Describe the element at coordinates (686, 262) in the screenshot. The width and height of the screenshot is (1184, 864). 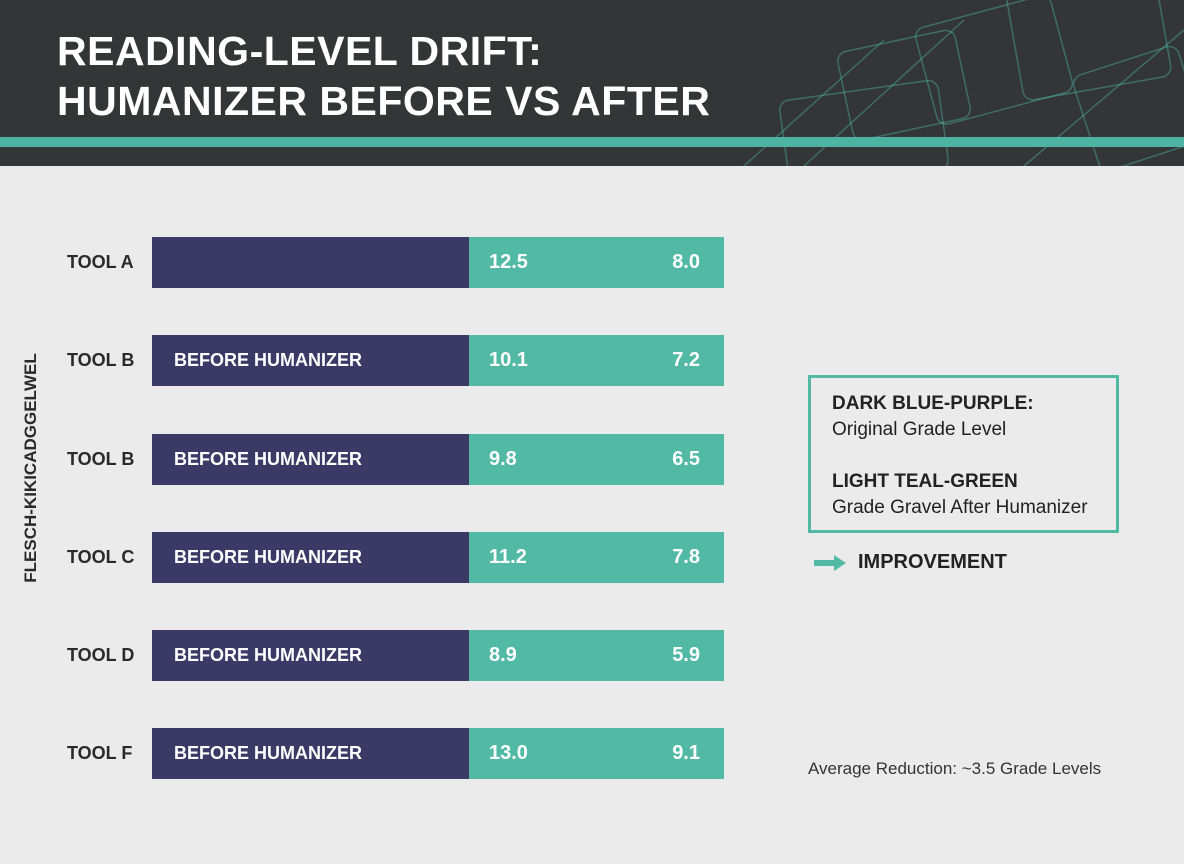
I see `after-value-label: 8.0` at that location.